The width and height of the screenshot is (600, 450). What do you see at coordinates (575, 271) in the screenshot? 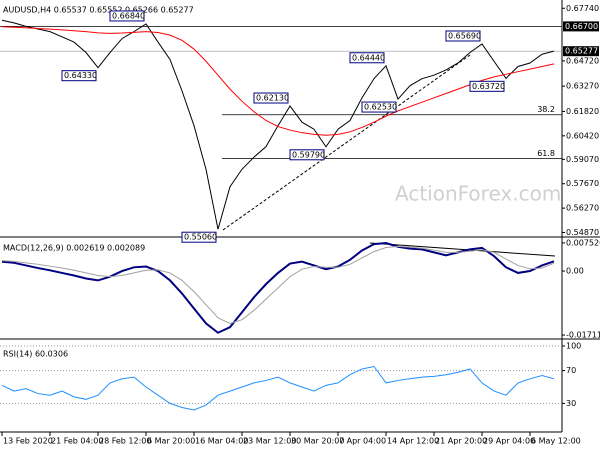
I see `y-tick-label: 0.00` at bounding box center [575, 271].